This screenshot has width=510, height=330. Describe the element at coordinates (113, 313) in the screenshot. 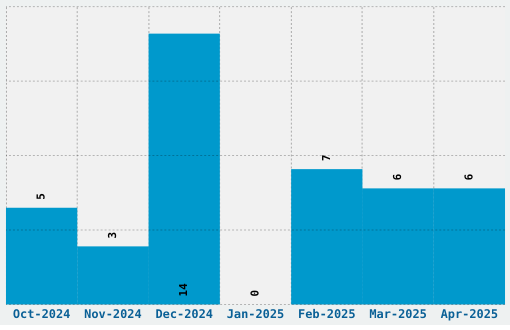

I see `x-tick-label: Nov-2024` at that location.